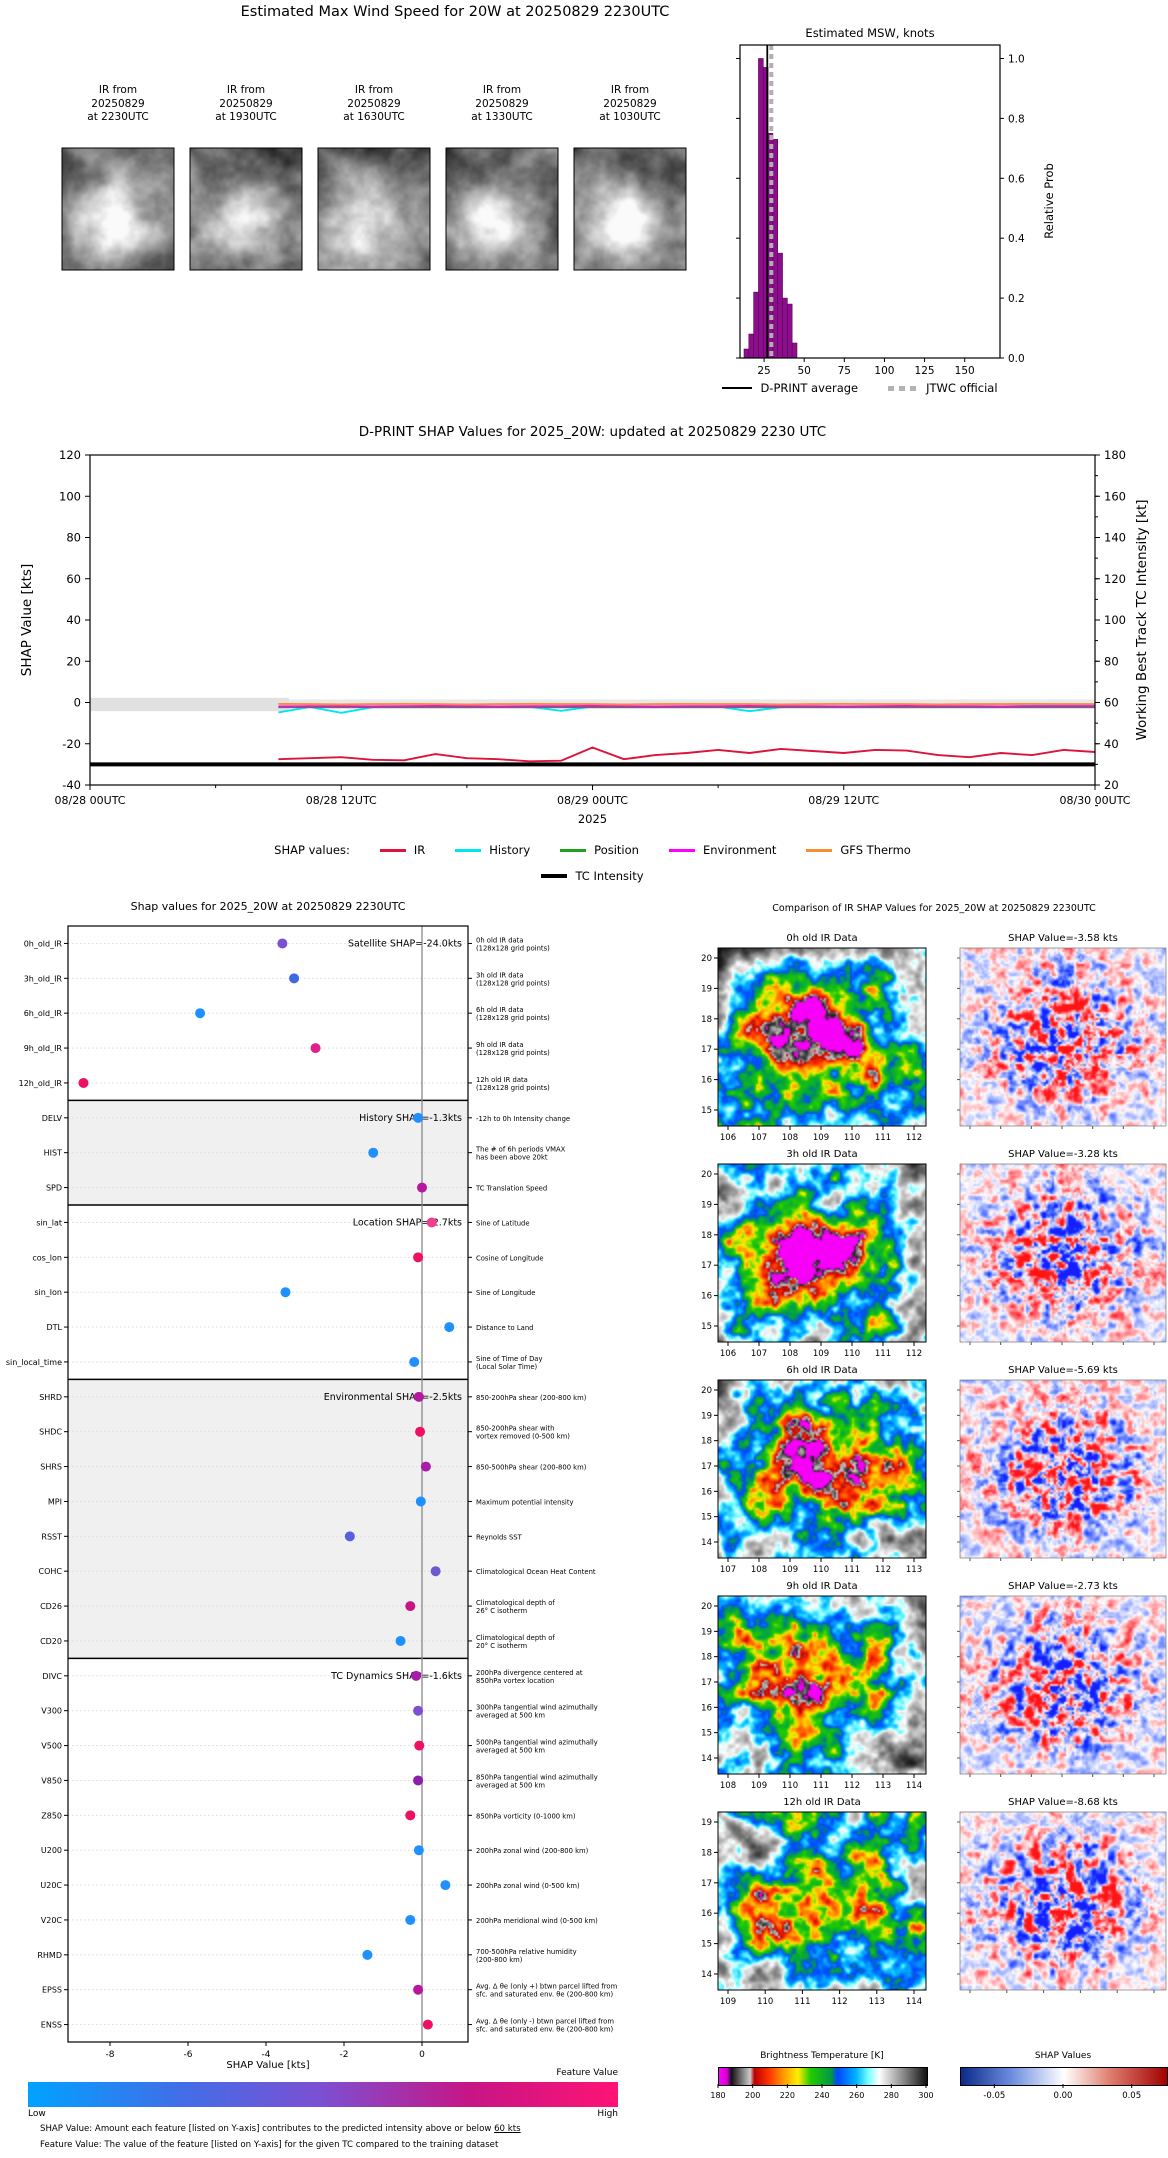 The height and width of the screenshot is (2158, 1168). Describe the element at coordinates (43, 978) in the screenshot. I see `feature-label: 3h_old_IR` at that location.